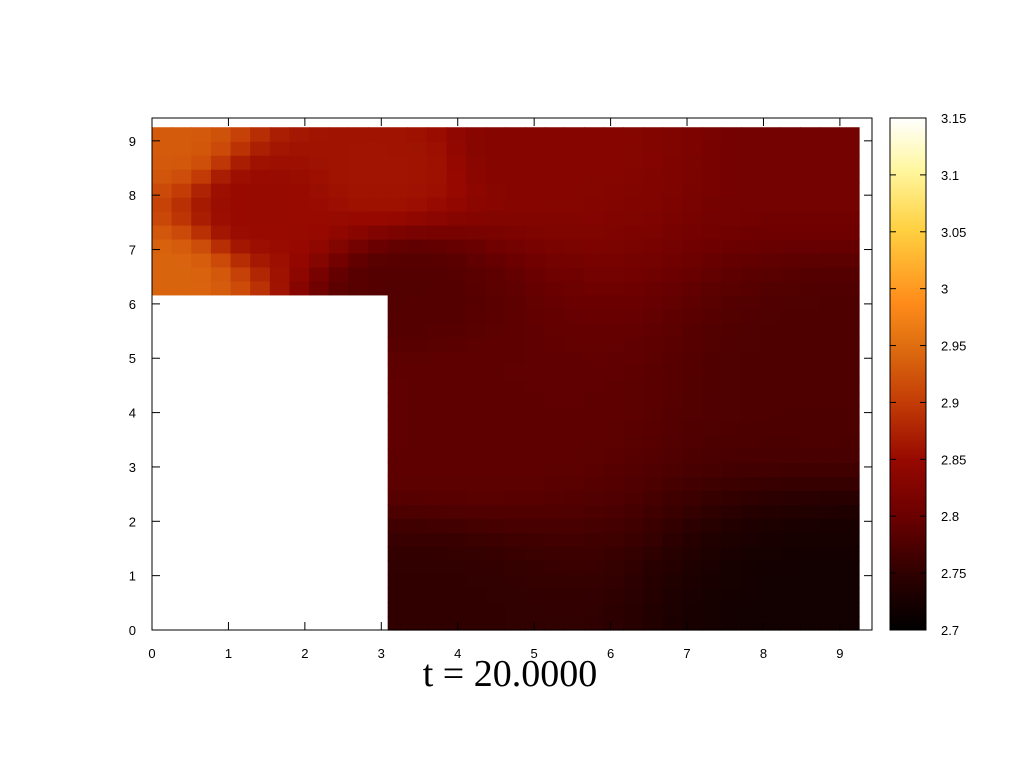  Describe the element at coordinates (763, 653) in the screenshot. I see `x-tick-label: 8` at that location.